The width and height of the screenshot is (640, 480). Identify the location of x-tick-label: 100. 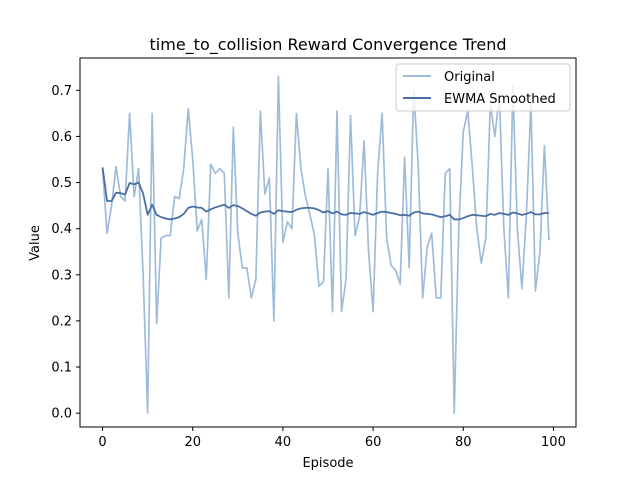
(553, 442).